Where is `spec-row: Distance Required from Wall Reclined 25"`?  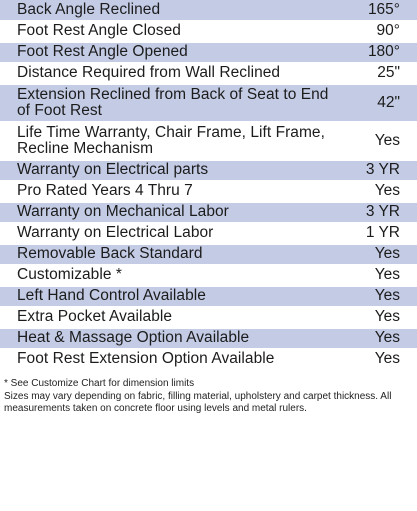 spec-row: Distance Required from Wall Reclined 25" is located at coordinates (208, 73).